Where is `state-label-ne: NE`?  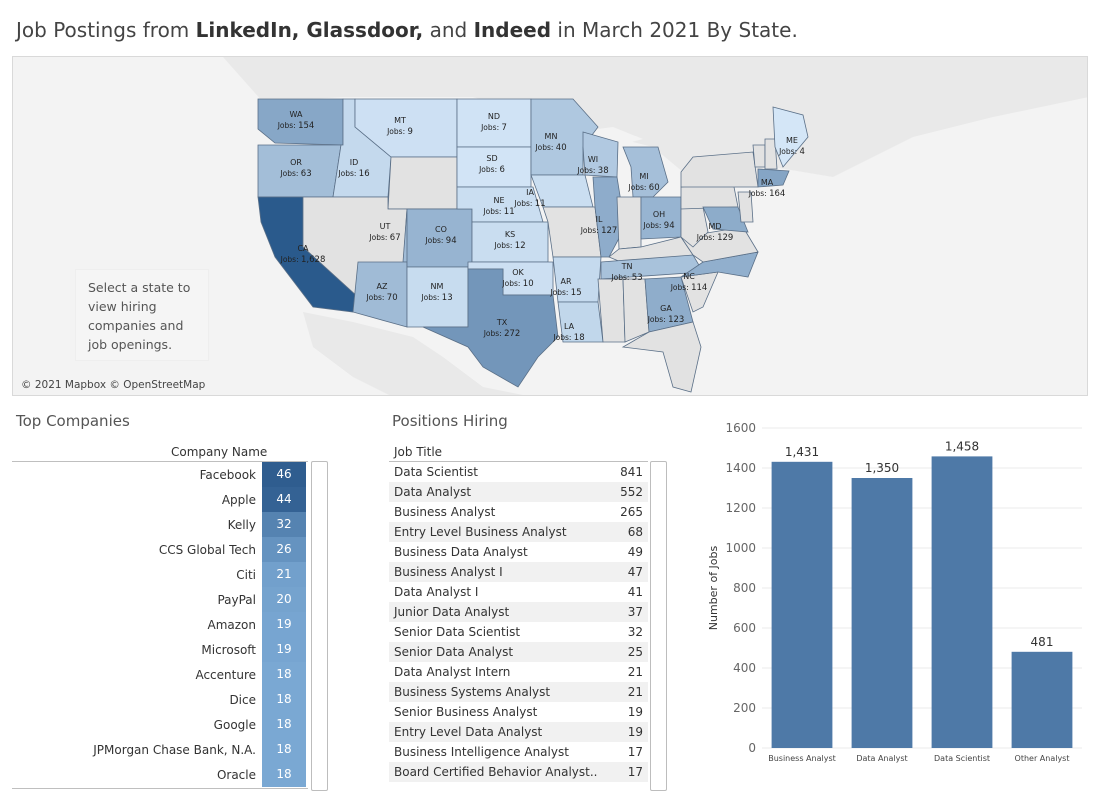 state-label-ne: NE is located at coordinates (498, 200).